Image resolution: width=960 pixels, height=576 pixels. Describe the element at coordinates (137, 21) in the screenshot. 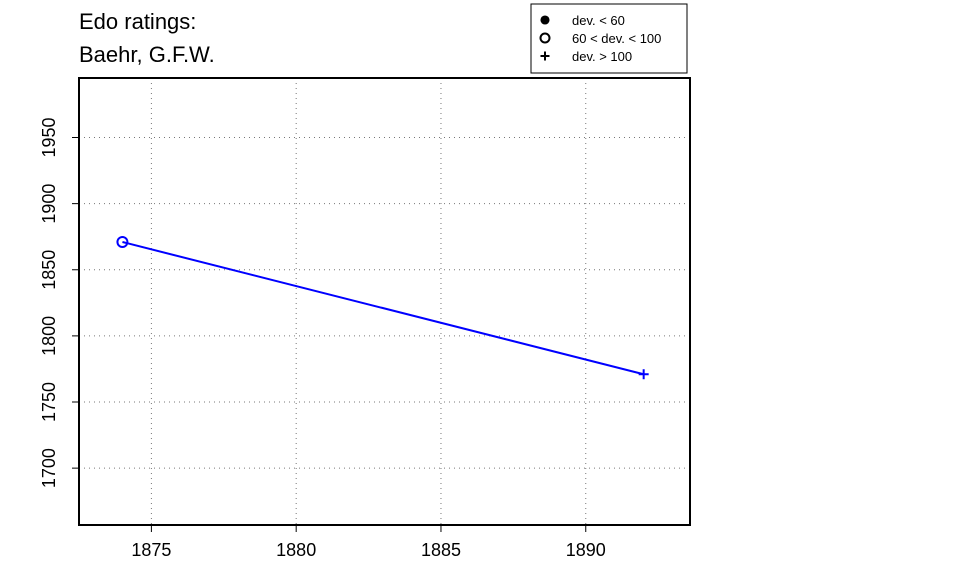

I see `chart-title-line-1: Edo ratings:` at that location.